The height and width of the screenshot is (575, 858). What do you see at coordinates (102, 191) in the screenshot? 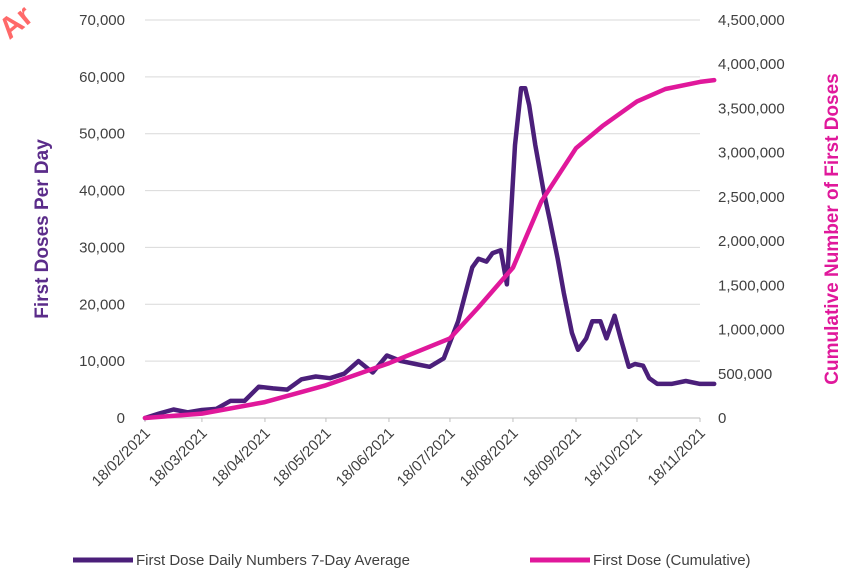
I see `left-tick-label: 40,000` at bounding box center [102, 191].